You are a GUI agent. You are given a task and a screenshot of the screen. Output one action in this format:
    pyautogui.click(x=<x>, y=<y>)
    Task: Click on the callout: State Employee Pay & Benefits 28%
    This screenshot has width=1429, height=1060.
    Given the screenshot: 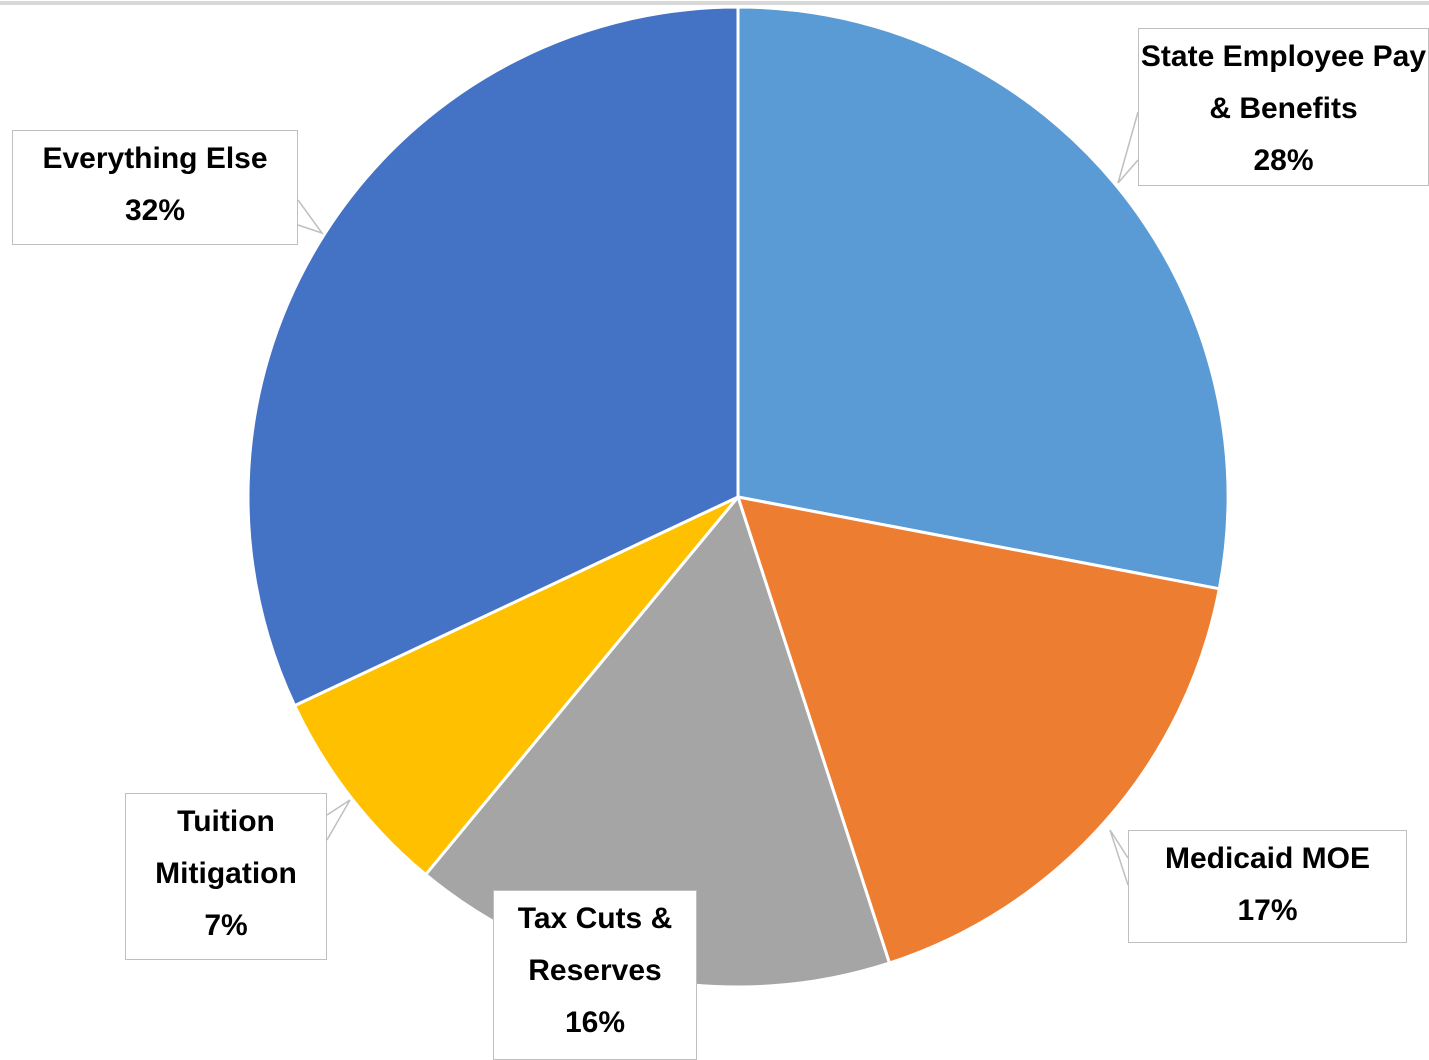 What is the action you would take?
    pyautogui.click(x=1283, y=107)
    